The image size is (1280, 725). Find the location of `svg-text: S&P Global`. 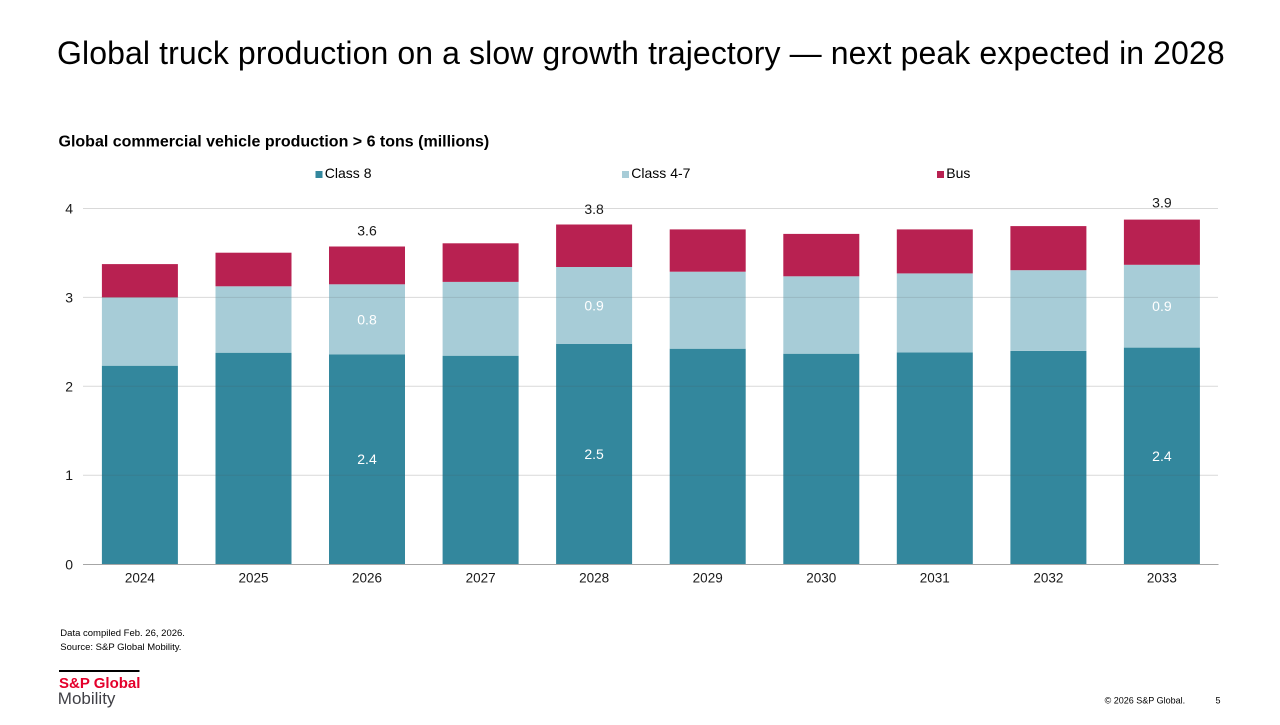

svg-text: S&P Global is located at coordinates (99, 683).